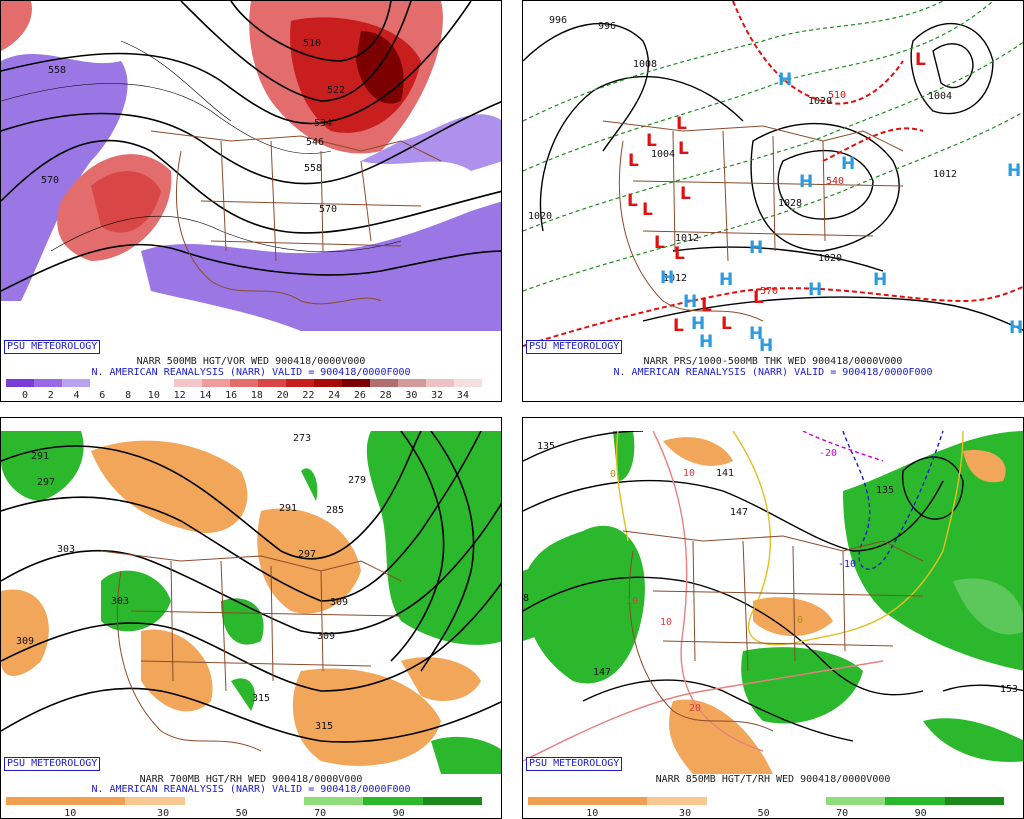 The width and height of the screenshot is (1024, 819). What do you see at coordinates (739, 512) in the screenshot?
I see `contour-label: 147` at bounding box center [739, 512].